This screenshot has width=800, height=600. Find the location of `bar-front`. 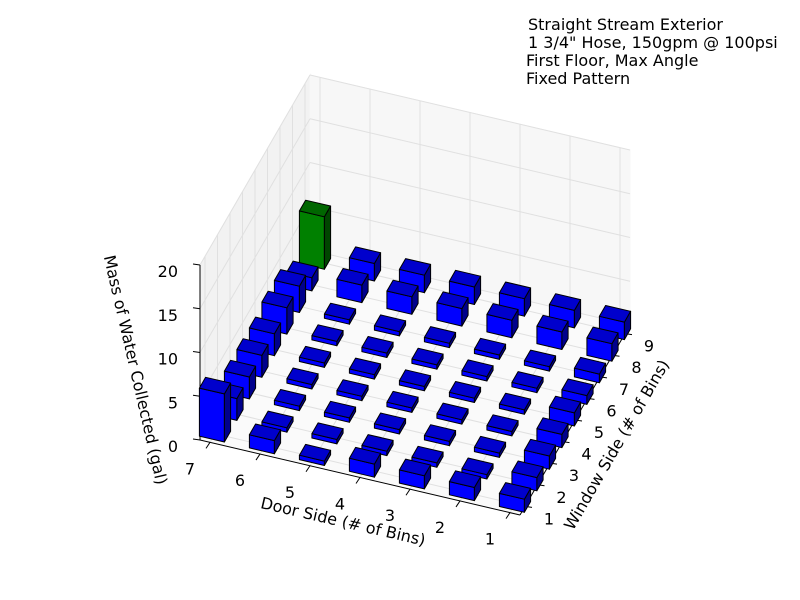

bar-front is located at coordinates (211, 415).